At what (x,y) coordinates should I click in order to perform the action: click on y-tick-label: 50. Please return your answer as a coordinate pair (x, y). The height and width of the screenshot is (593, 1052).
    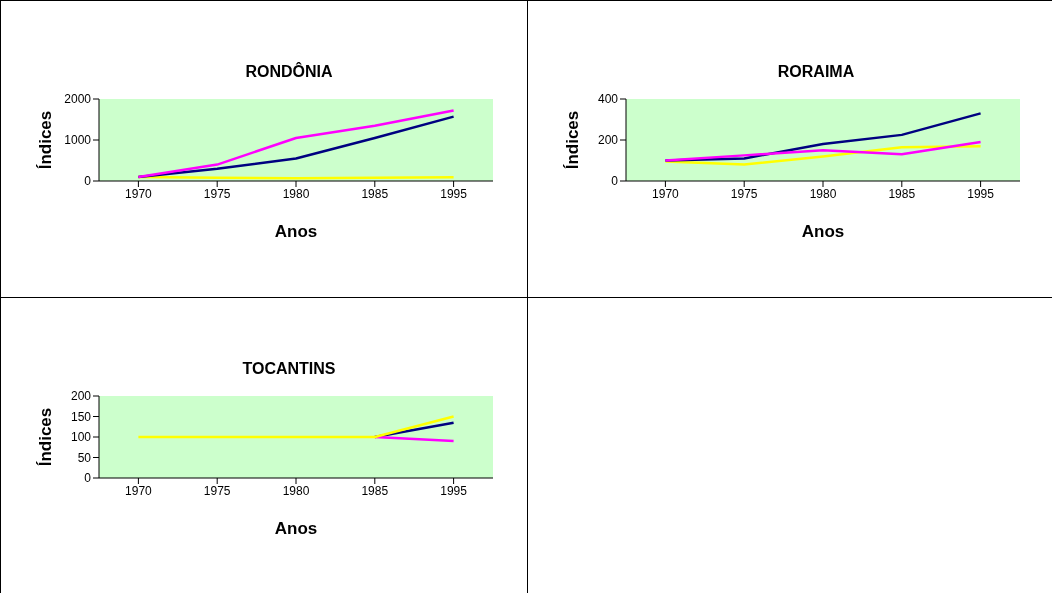
    Looking at the image, I should click on (84, 457).